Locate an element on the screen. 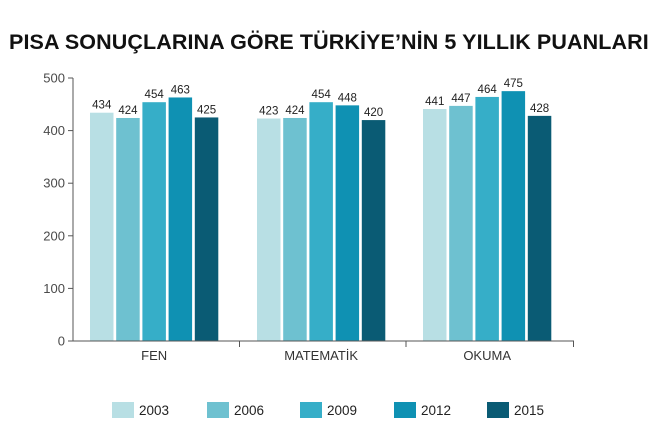  legend-label: 2012 is located at coordinates (436, 410).